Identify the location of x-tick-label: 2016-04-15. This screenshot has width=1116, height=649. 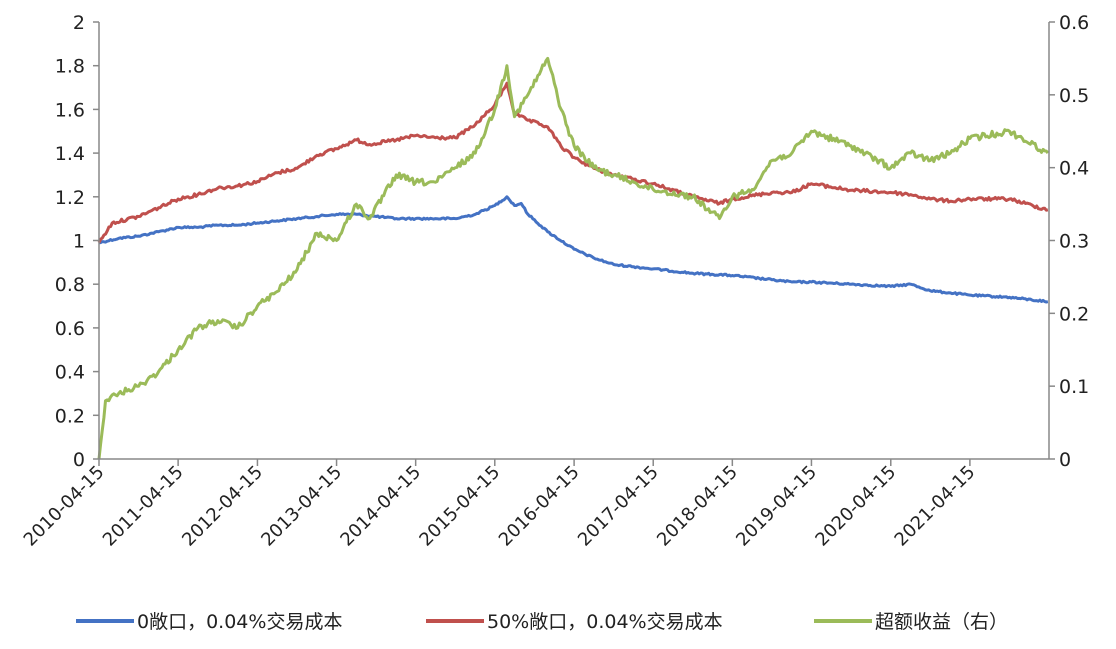
(539, 506).